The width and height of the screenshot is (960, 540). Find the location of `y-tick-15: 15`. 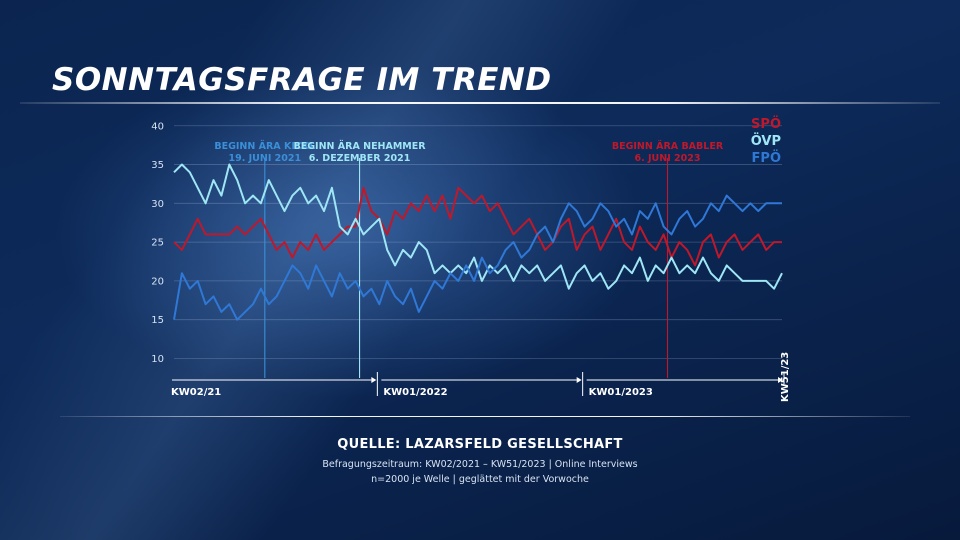

y-tick-15: 15 is located at coordinates (157, 320).